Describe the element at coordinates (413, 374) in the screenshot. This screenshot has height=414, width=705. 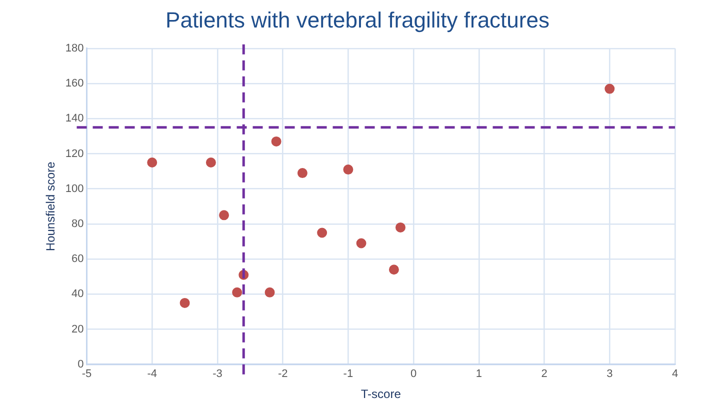
I see `x-tick-label: 0` at that location.